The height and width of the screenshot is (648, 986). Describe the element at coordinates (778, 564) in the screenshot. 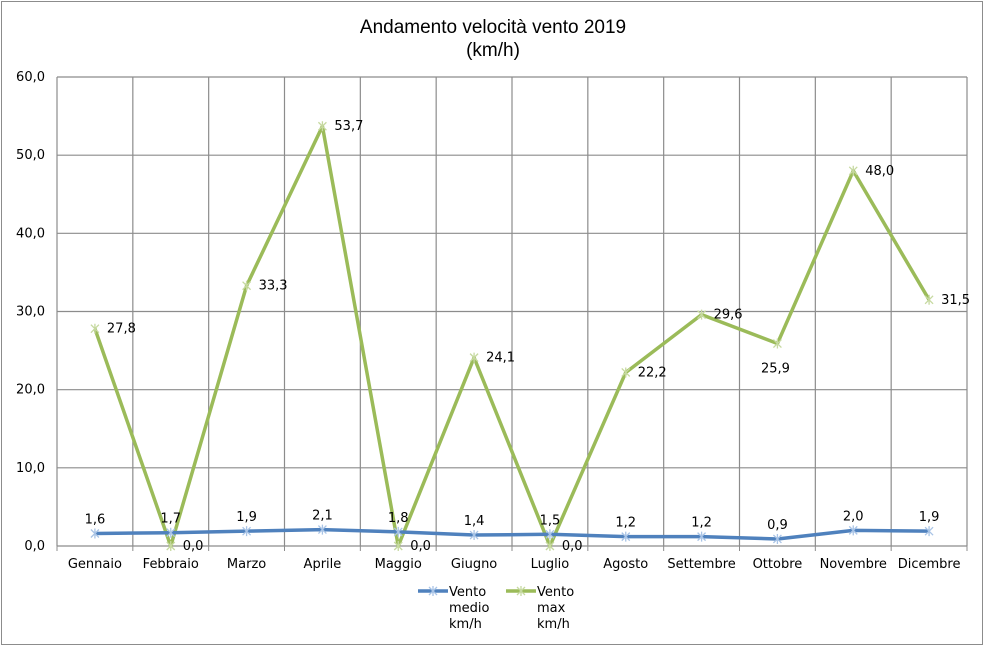

I see `x-tick-label: Ottobre` at that location.